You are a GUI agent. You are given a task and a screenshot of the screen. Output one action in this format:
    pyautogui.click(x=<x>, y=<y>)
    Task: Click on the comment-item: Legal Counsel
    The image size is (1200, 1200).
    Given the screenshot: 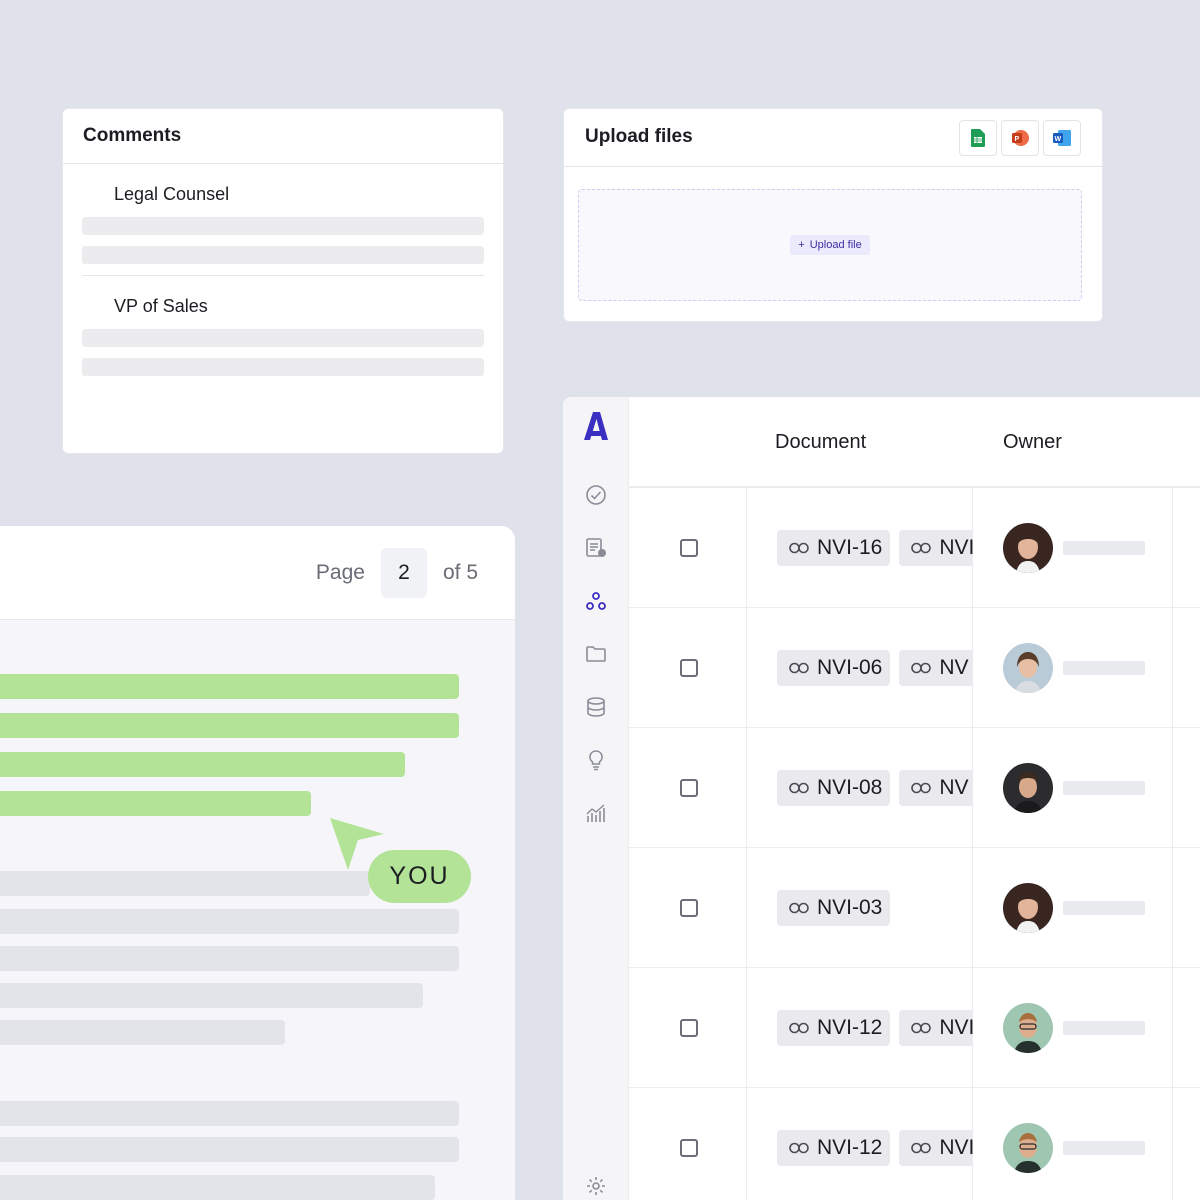 What is the action you would take?
    pyautogui.click(x=283, y=214)
    